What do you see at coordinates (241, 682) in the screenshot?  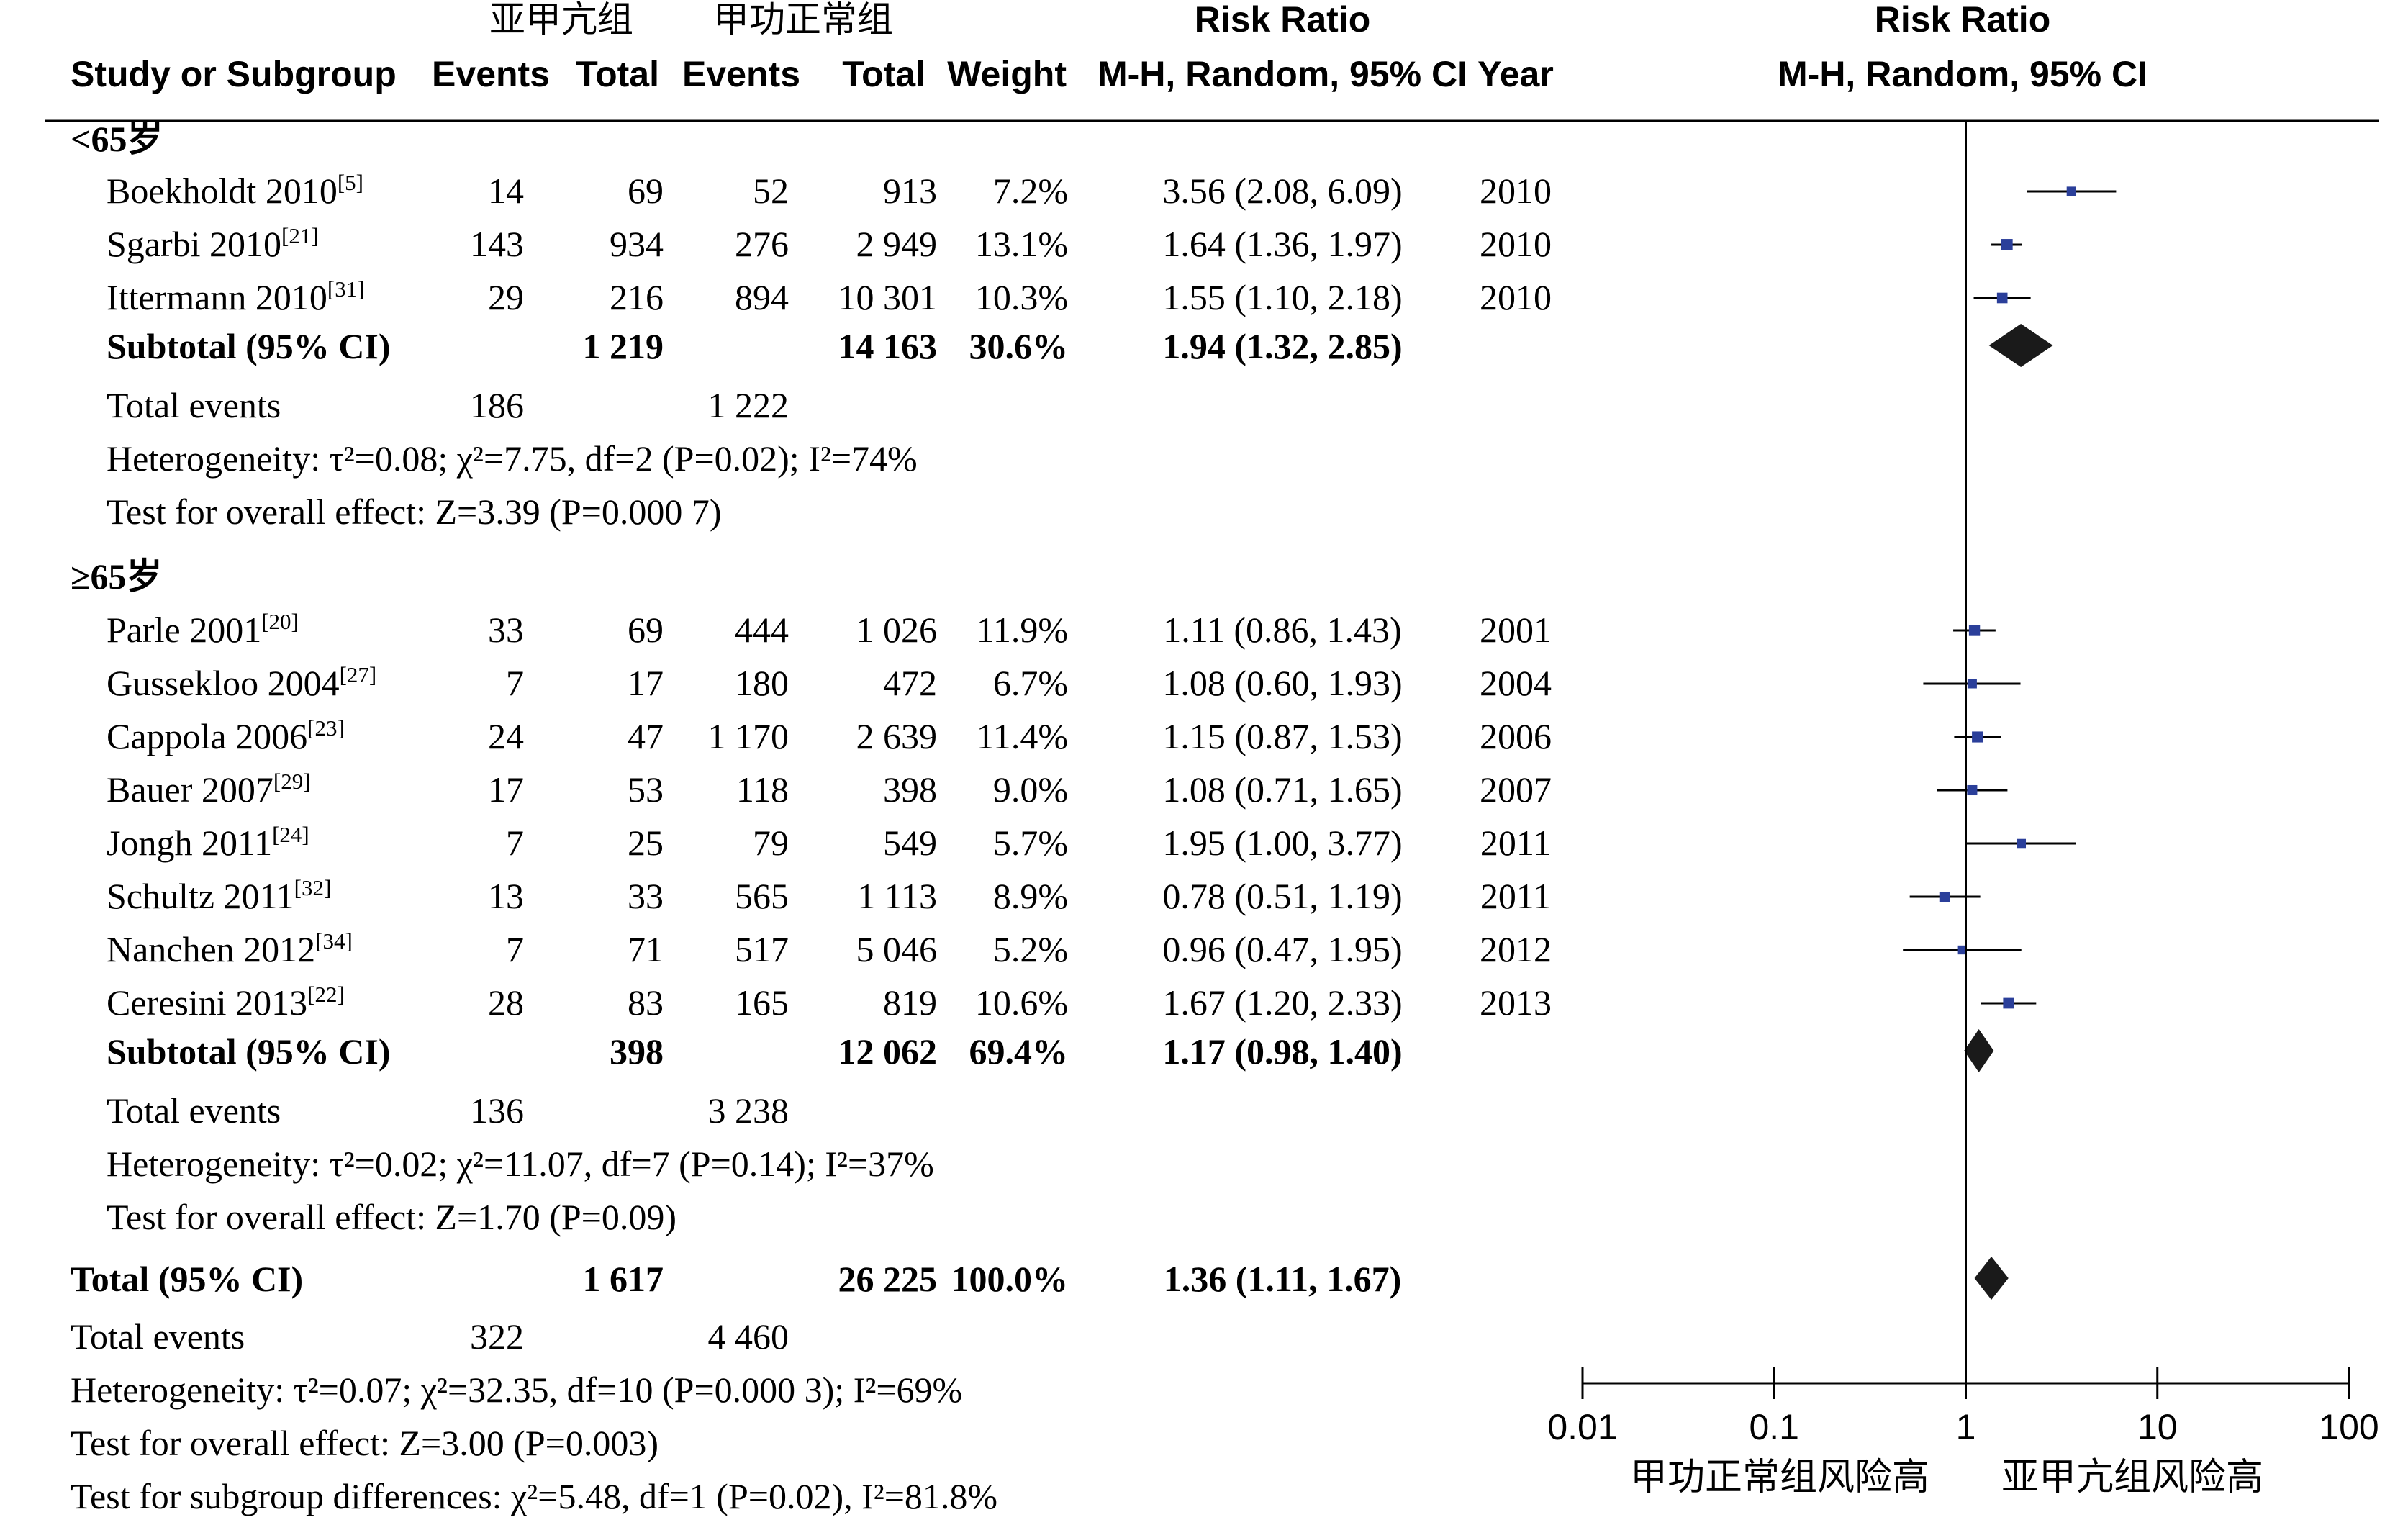 I see `study-row-name: Gussekloo 2004[27]` at bounding box center [241, 682].